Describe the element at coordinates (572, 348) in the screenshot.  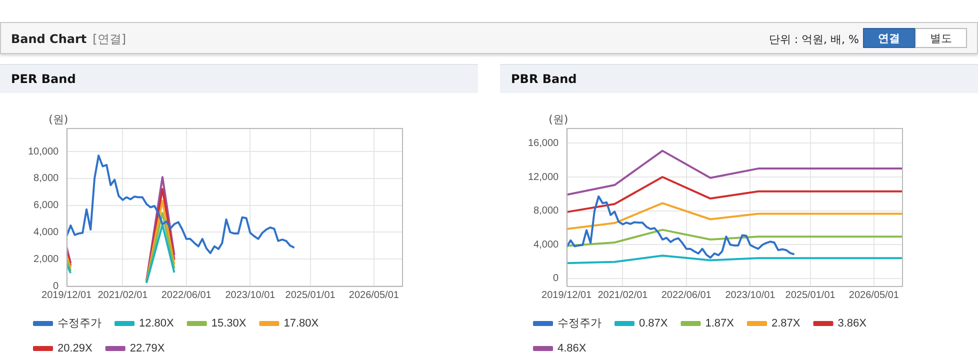
I see `legend-label: 4.86X` at that location.